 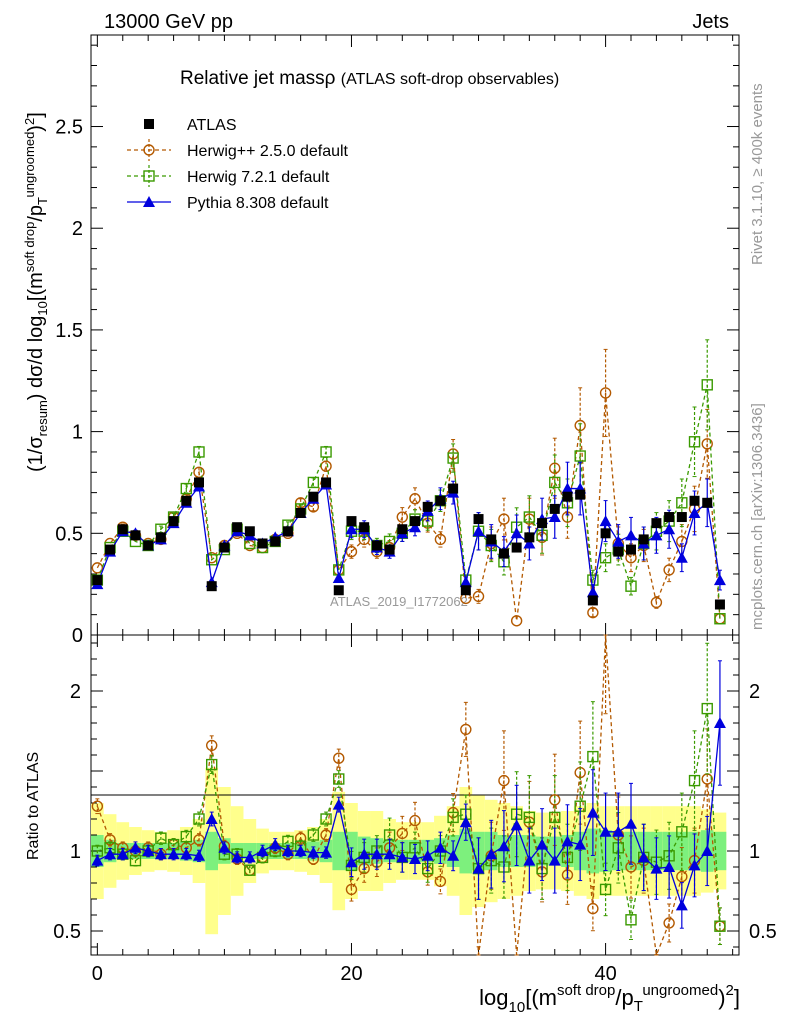 I want to click on y-tick-label: 2, so click(x=77, y=229).